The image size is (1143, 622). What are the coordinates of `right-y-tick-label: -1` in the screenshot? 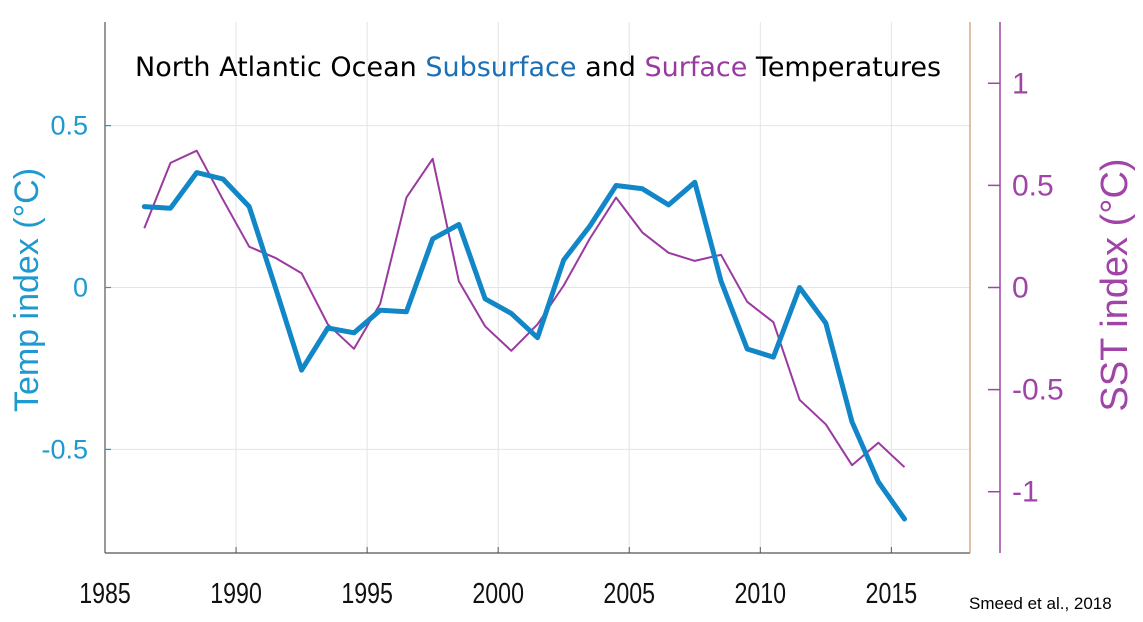 It's located at (1025, 492).